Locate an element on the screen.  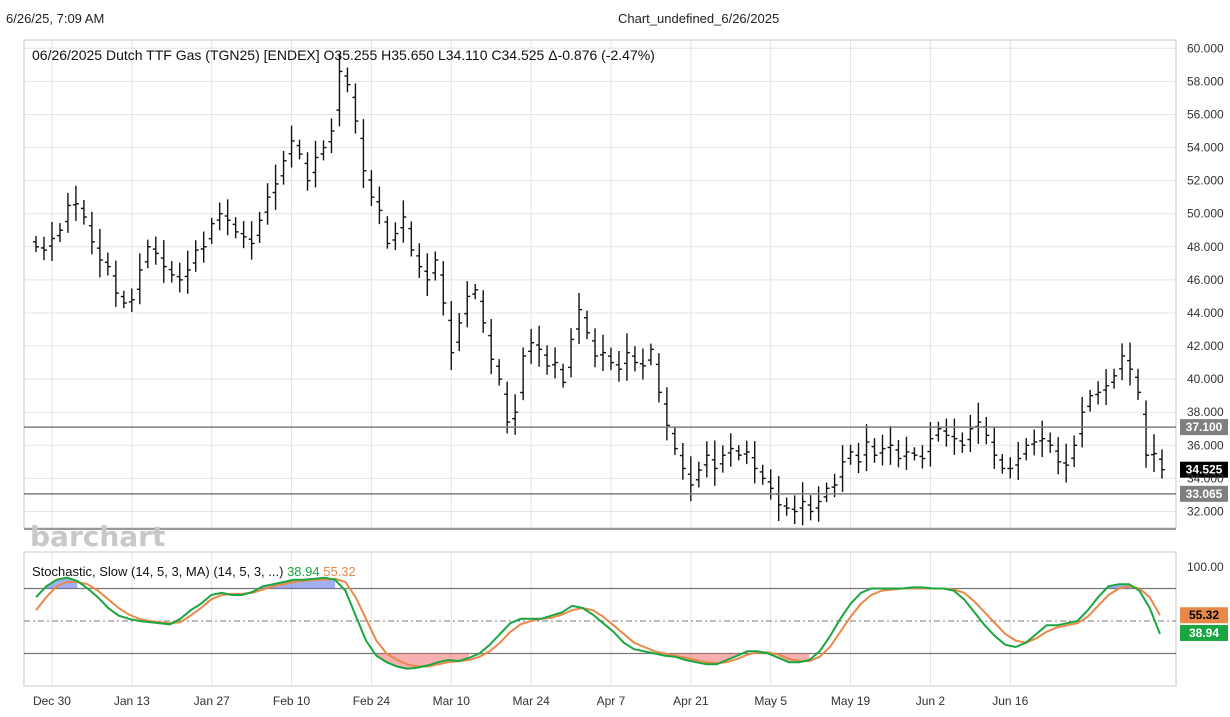
x-tick-label: Jun 16 is located at coordinates (1010, 701).